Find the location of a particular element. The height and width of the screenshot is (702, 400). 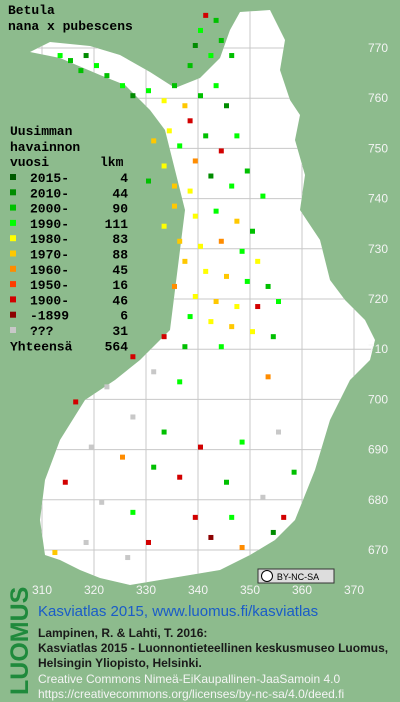

legend-count: 88 is located at coordinates (120, 255).